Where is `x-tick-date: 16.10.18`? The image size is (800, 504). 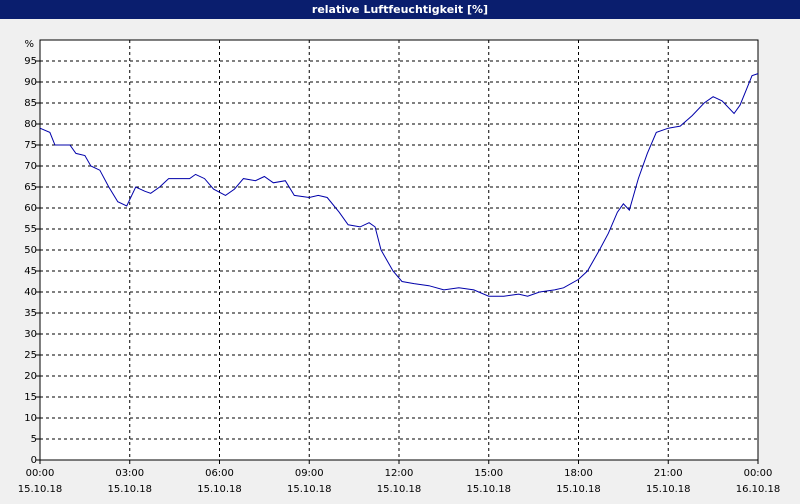 x-tick-date: 16.10.18 is located at coordinates (758, 489).